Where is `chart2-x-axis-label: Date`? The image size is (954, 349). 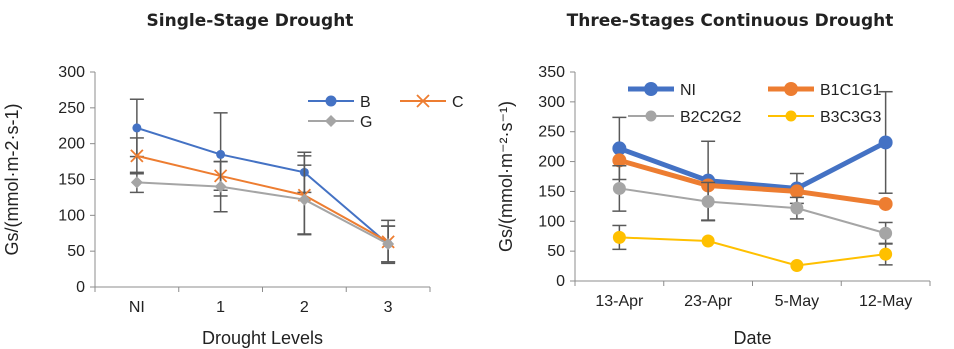
chart2-x-axis-label: Date is located at coordinates (752, 338).